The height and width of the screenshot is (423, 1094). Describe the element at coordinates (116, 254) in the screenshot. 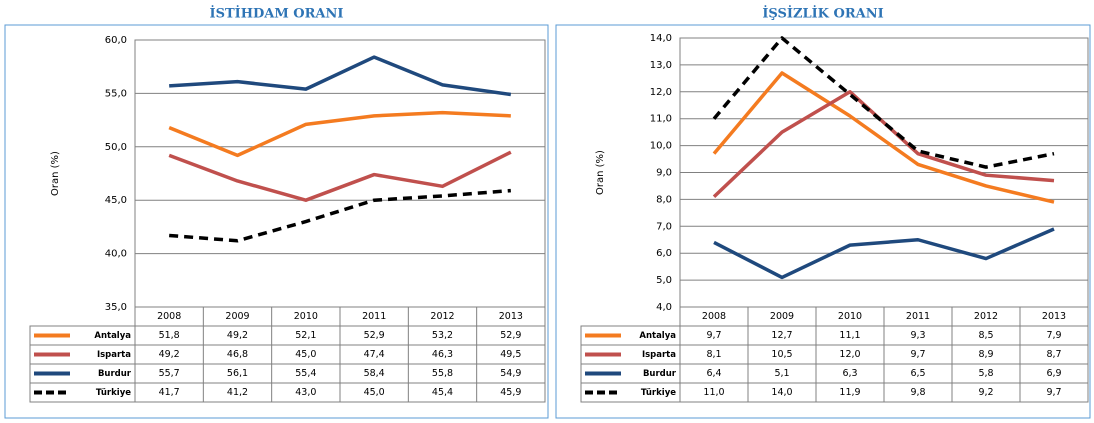

I see `y-tick-label: 40,0` at that location.